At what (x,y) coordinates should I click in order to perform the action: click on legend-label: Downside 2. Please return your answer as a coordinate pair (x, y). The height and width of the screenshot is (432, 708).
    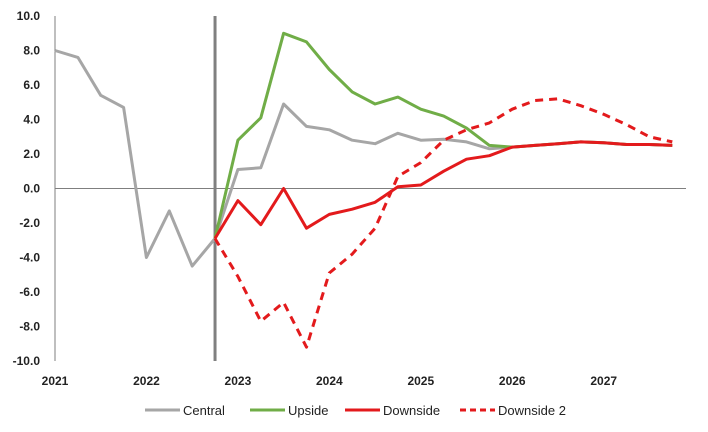
    Looking at the image, I should click on (532, 410).